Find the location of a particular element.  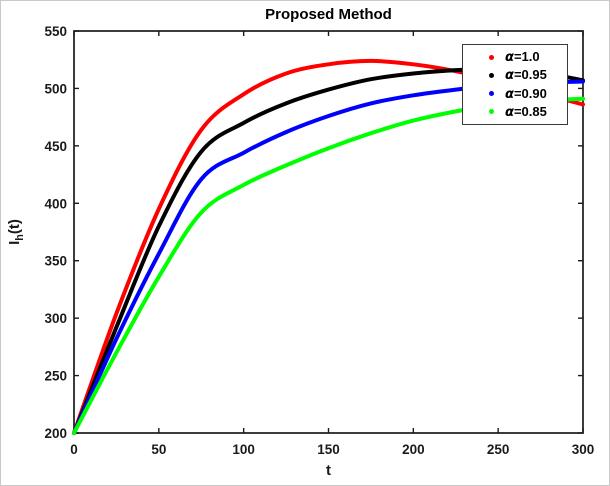

legend-item: α=1.0 is located at coordinates (515, 57).